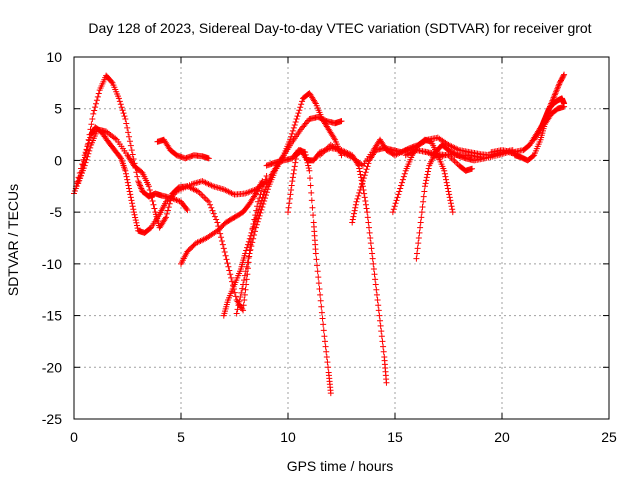 The width and height of the screenshot is (640, 480). What do you see at coordinates (52, 419) in the screenshot?
I see `y-tick-label: -25` at bounding box center [52, 419].